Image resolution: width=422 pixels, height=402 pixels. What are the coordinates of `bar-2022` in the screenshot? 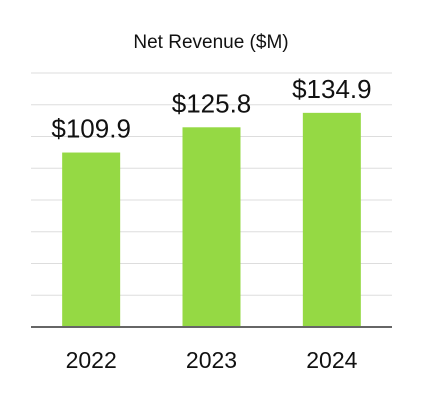 It's located at (91, 239).